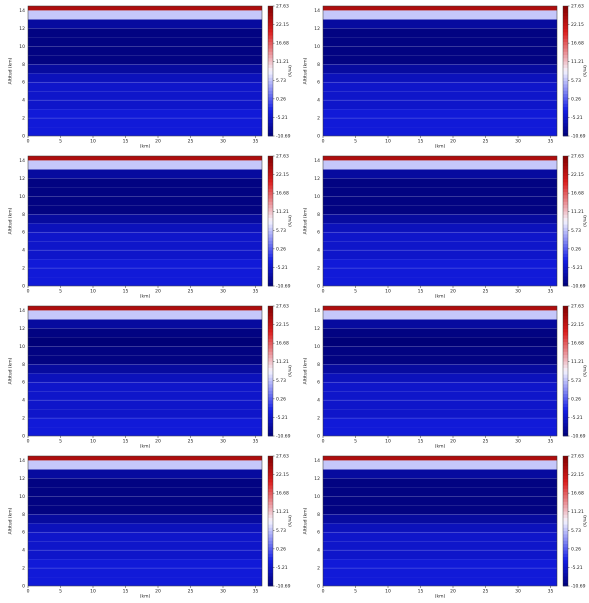  Describe the element at coordinates (577, 194) in the screenshot. I see `colorbar-tick-label: 16.68` at that location.